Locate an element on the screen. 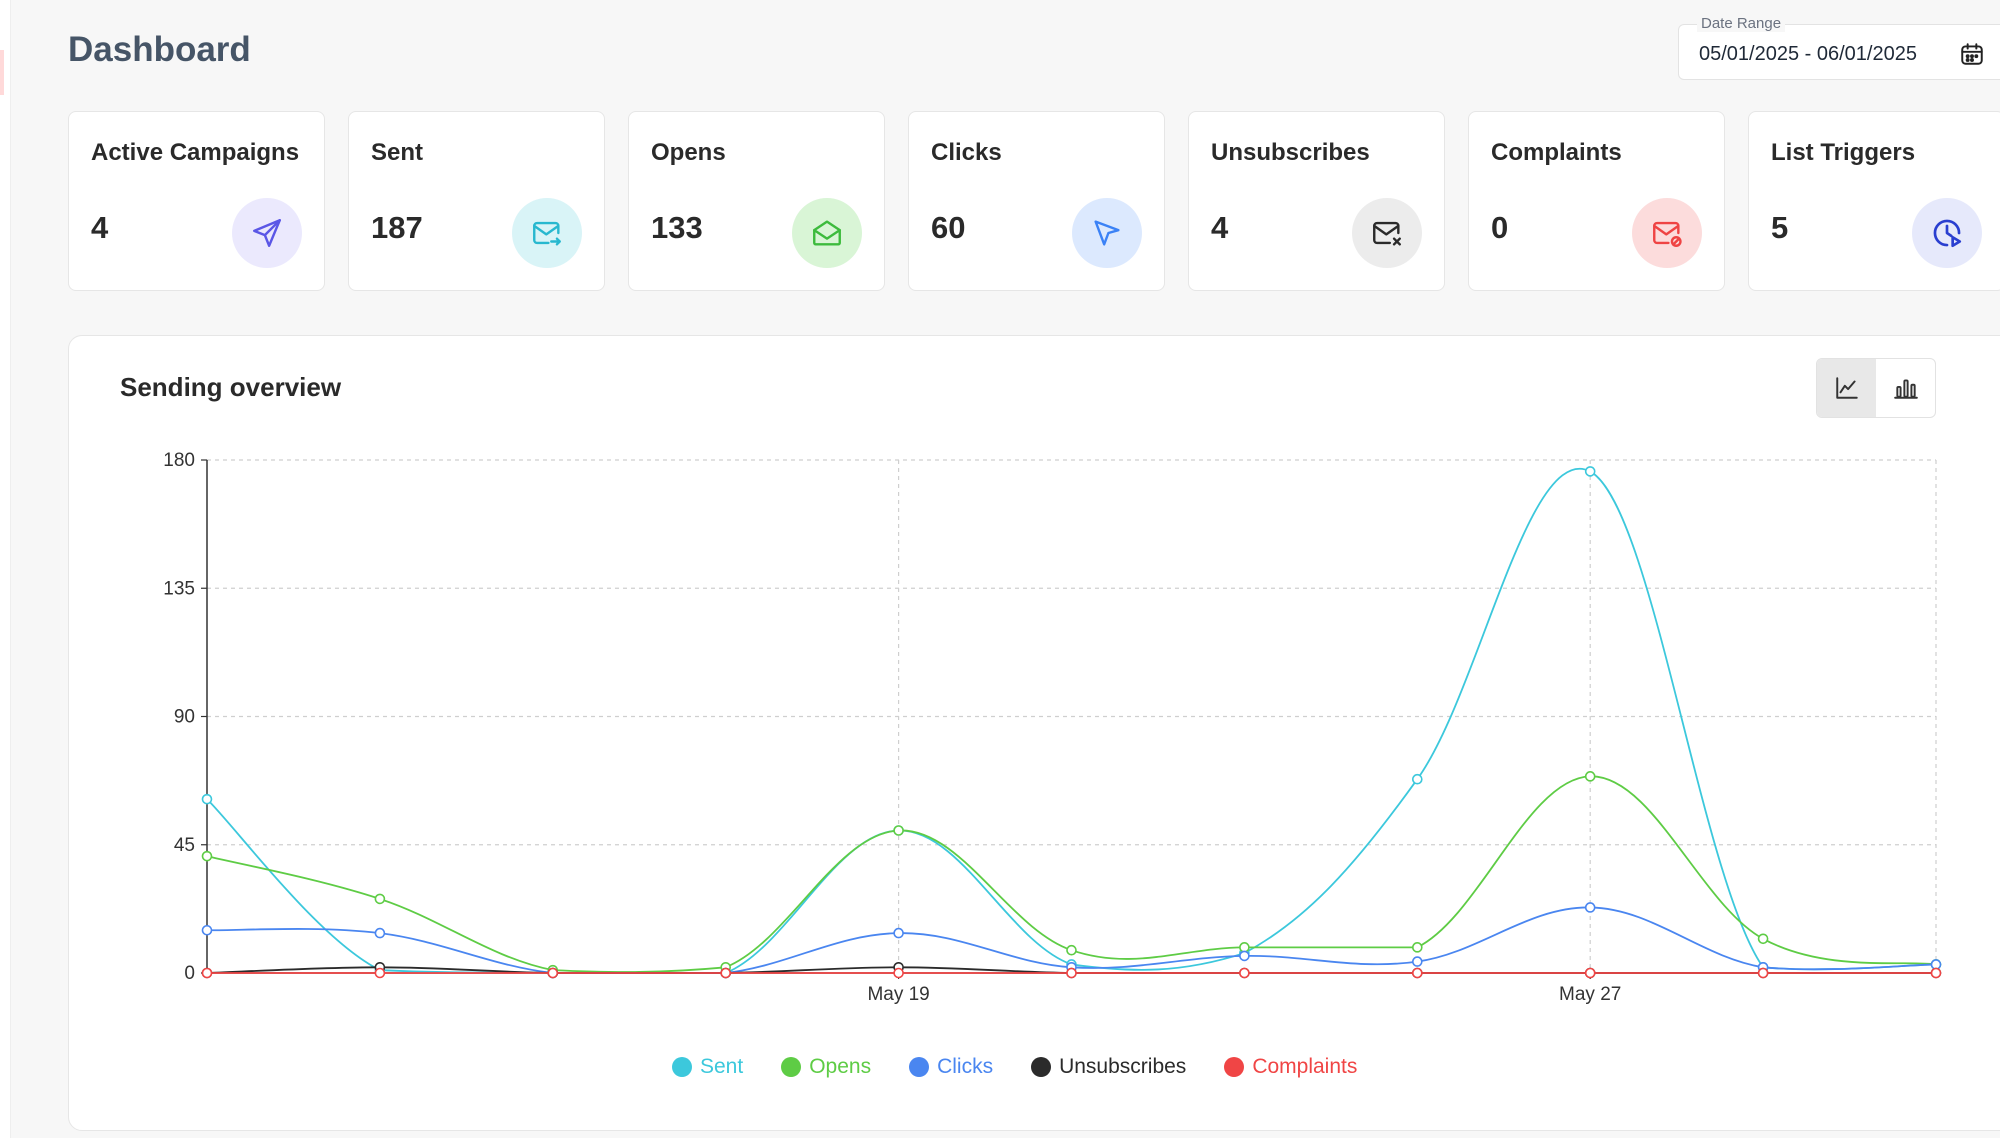 Image resolution: width=2000 pixels, height=1138 pixels. stat-card-title: List Triggers is located at coordinates (1843, 152).